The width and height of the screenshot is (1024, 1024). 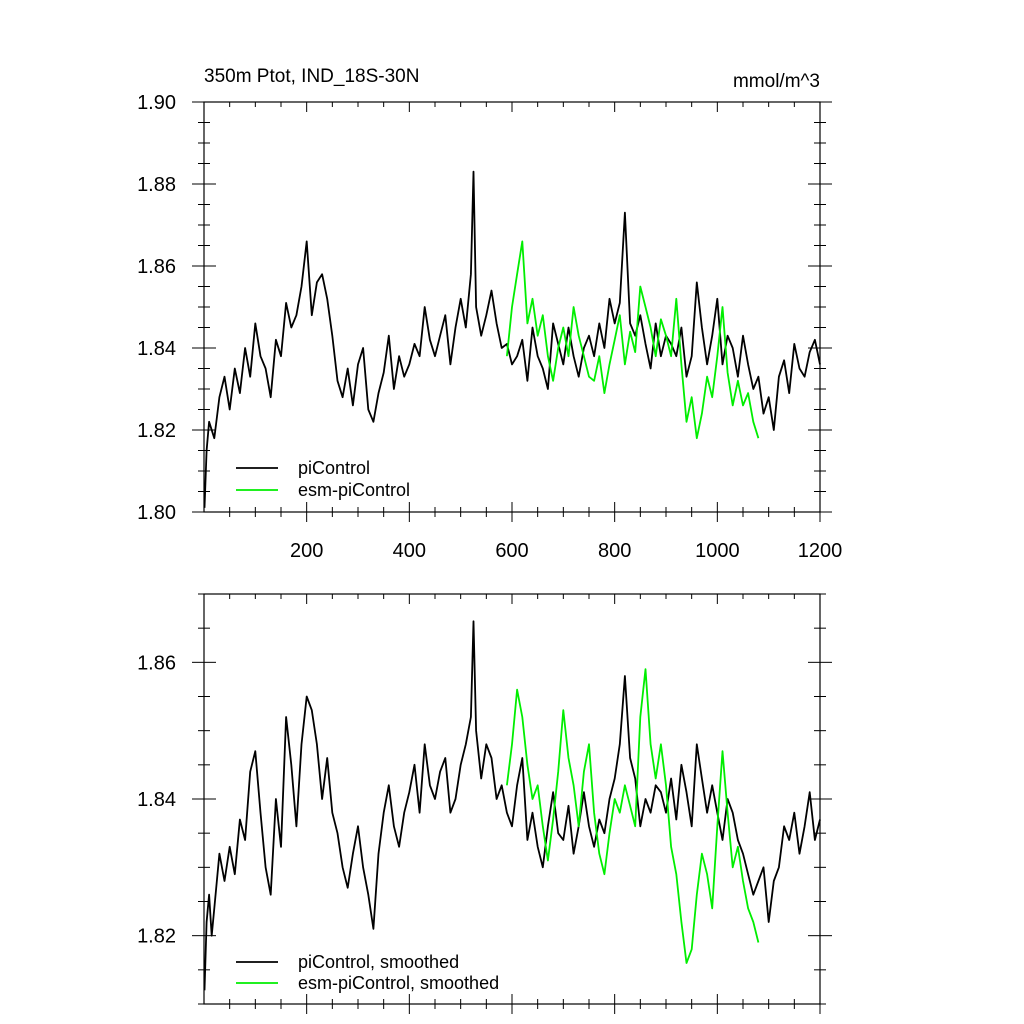 What do you see at coordinates (334, 468) in the screenshot?
I see `top-legend-label: piControl` at bounding box center [334, 468].